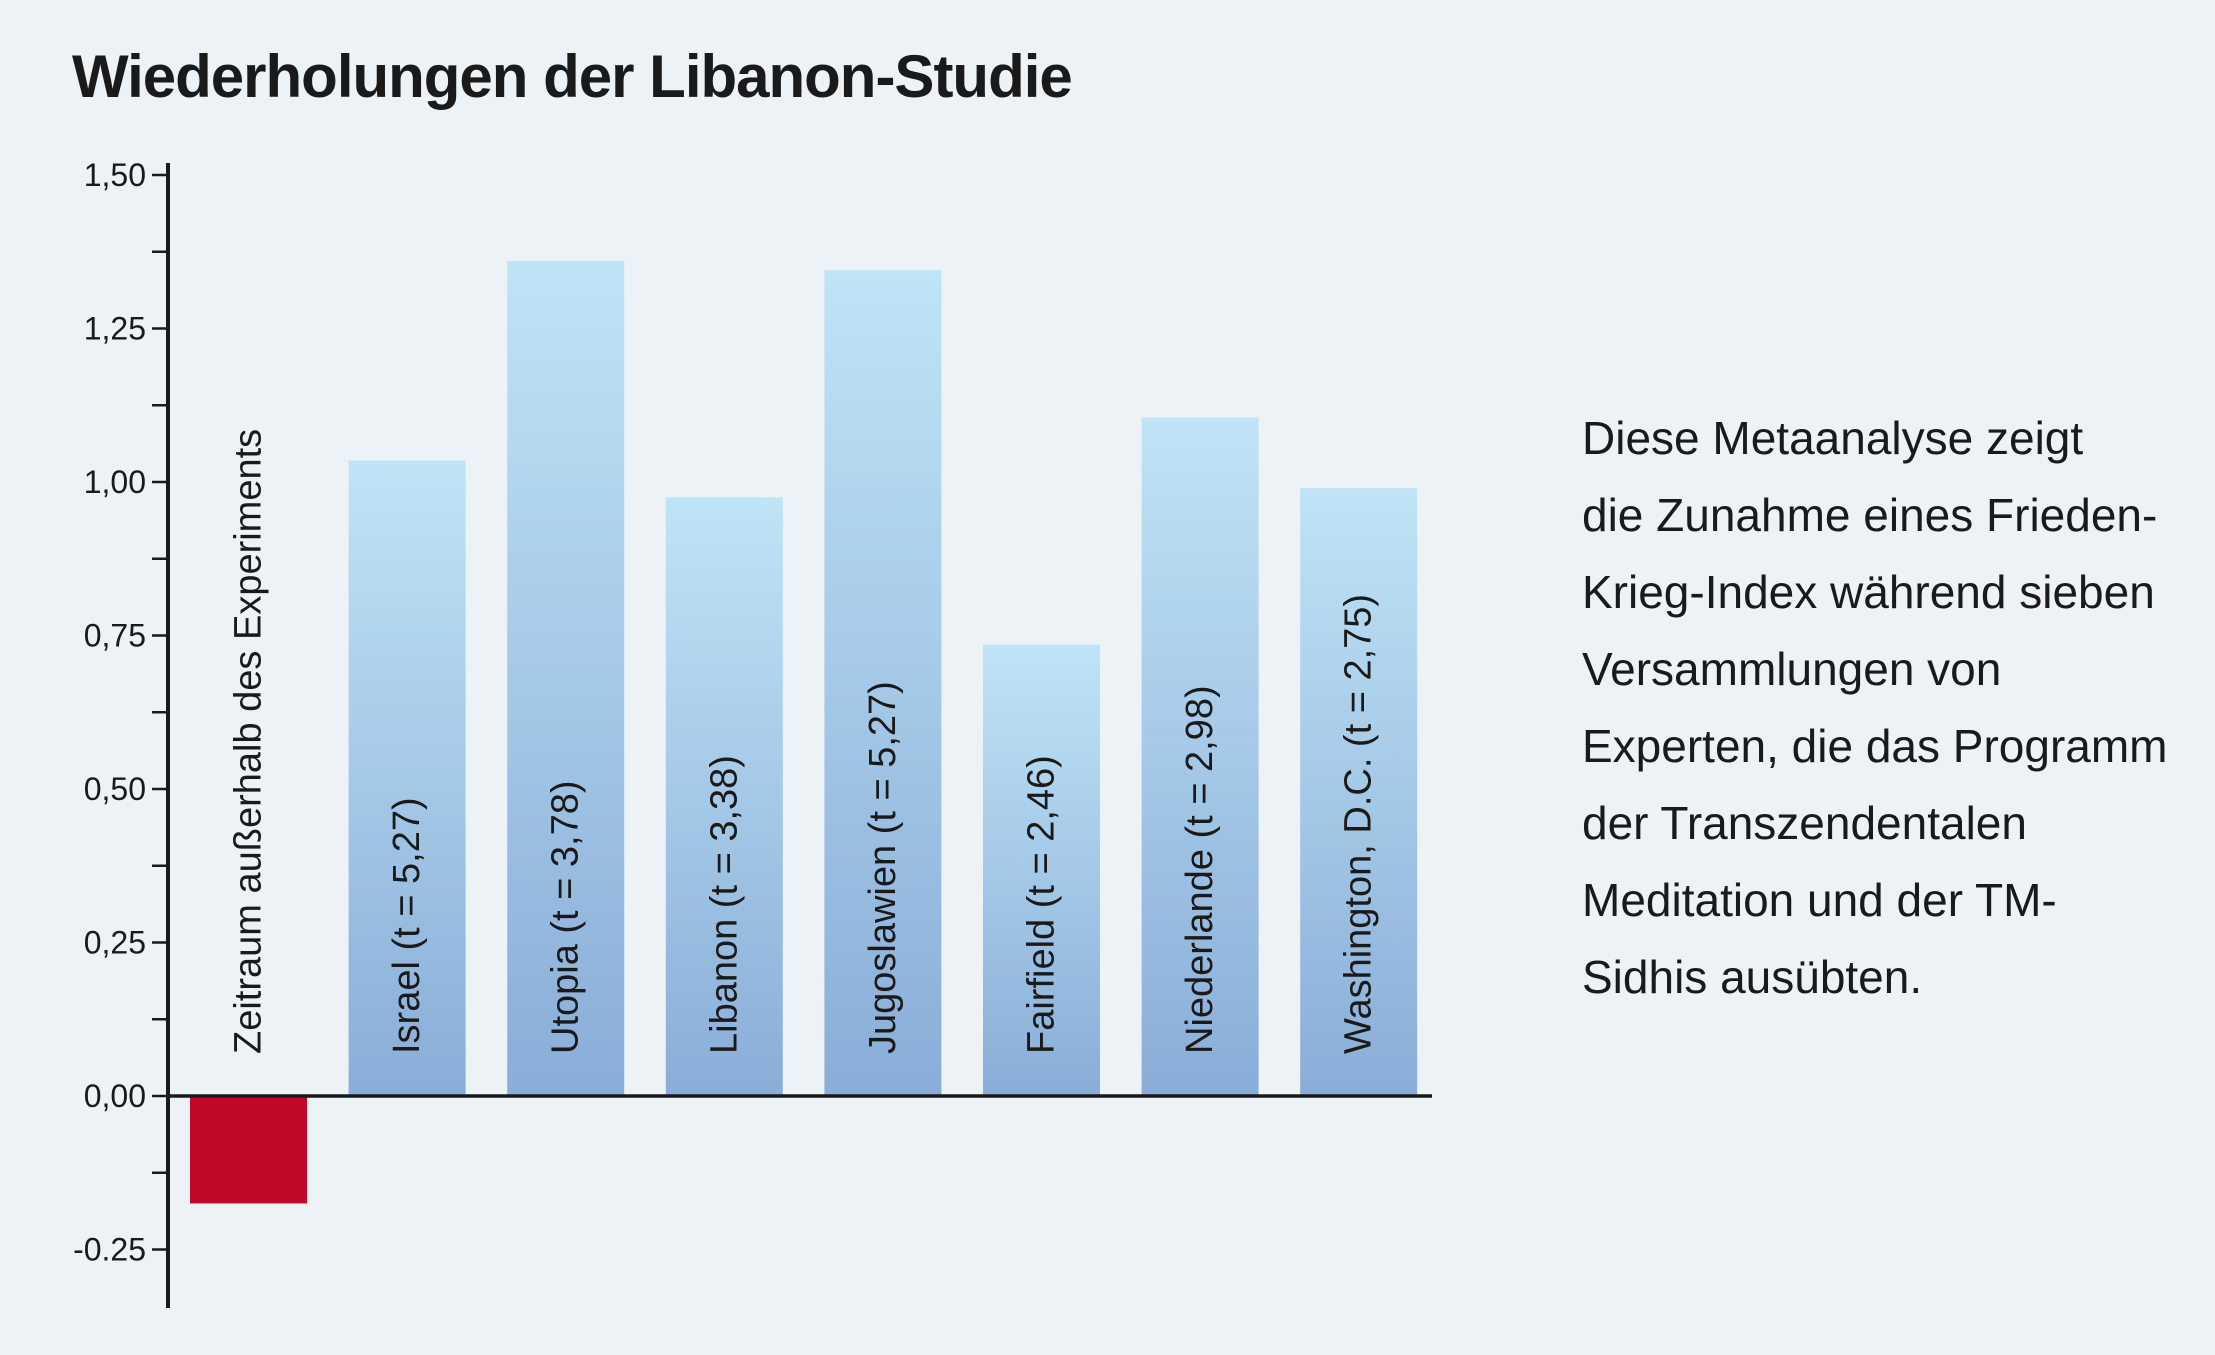 The width and height of the screenshot is (2215, 1355). Describe the element at coordinates (115, 943) in the screenshot. I see `y-tick-label: 0,25` at that location.